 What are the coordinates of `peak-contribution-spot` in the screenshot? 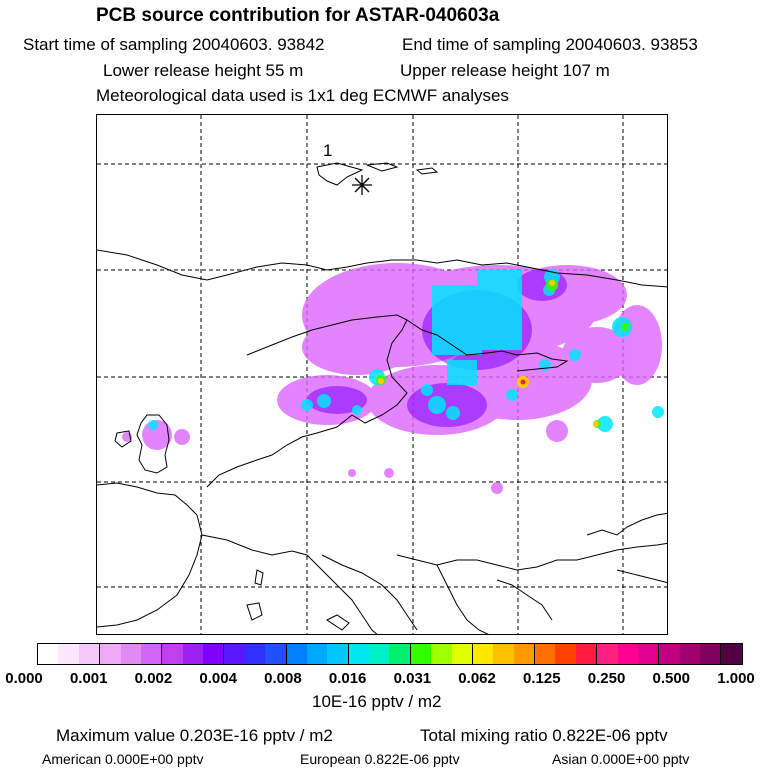 It's located at (523, 382).